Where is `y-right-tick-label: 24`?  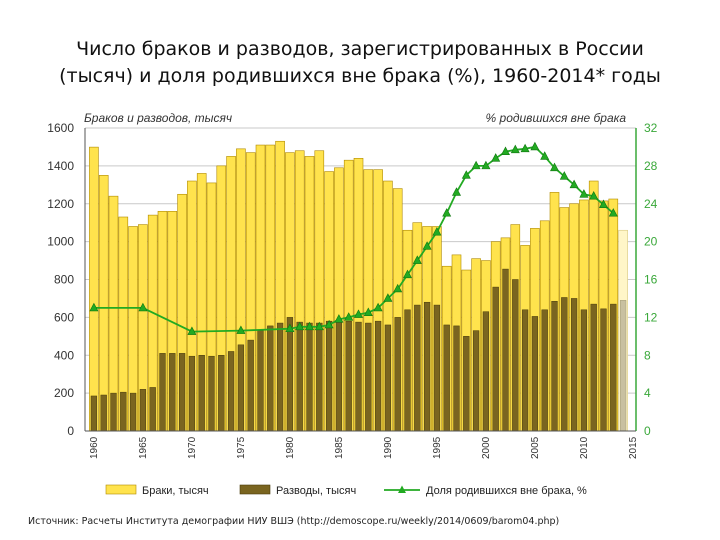 y-right-tick-label: 24 is located at coordinates (651, 204).